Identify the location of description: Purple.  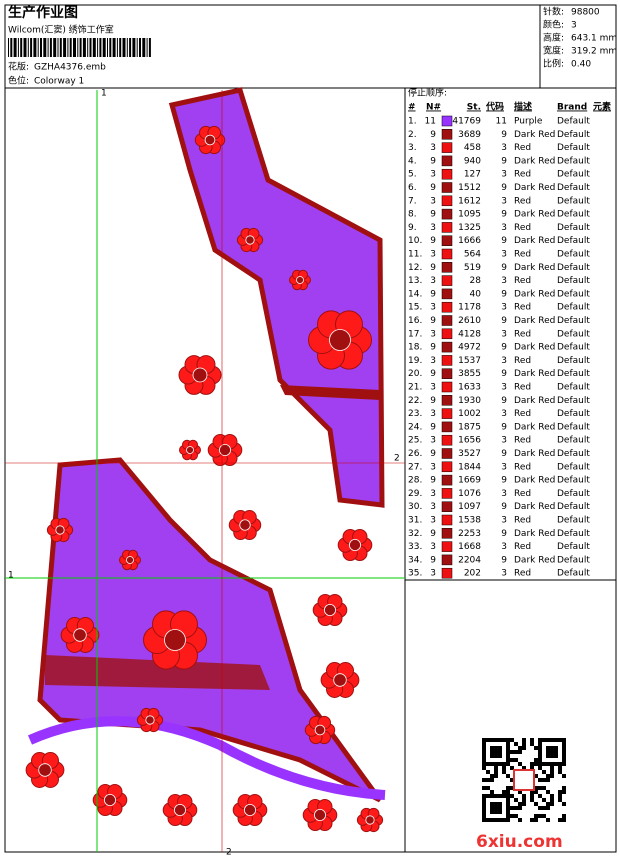
(528, 122).